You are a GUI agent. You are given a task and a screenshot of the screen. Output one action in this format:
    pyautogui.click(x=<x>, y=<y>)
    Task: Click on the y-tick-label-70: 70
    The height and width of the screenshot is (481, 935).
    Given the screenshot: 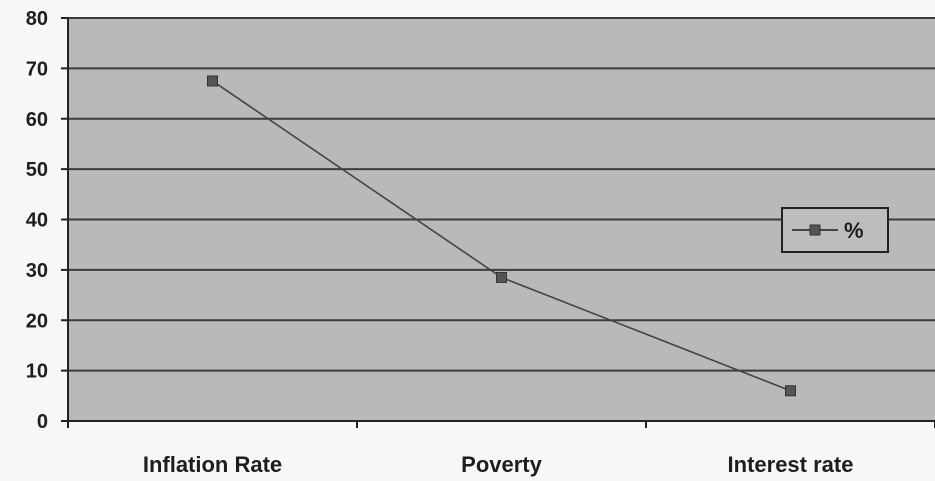 What is the action you would take?
    pyautogui.click(x=37, y=69)
    